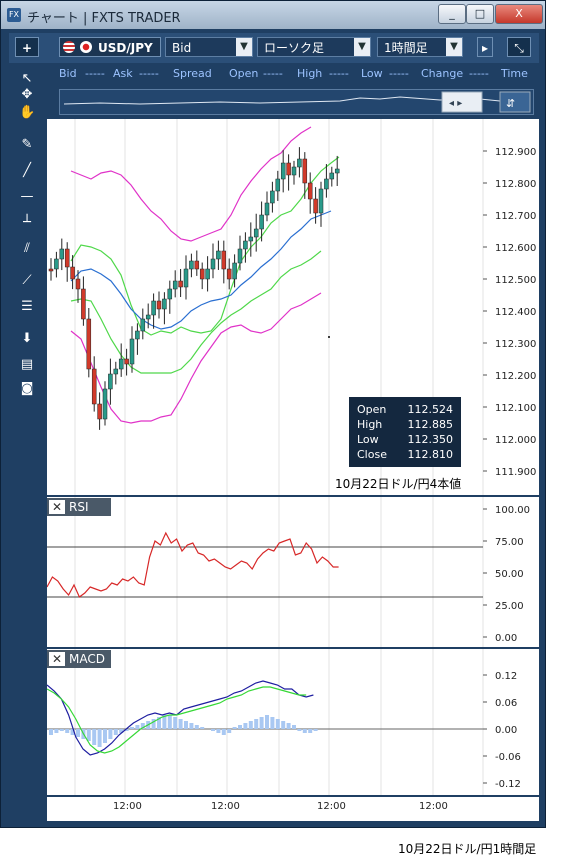 Image resolution: width=564 pixels, height=865 pixels. I want to click on rsi-tick-label: 100.00, so click(512, 510).